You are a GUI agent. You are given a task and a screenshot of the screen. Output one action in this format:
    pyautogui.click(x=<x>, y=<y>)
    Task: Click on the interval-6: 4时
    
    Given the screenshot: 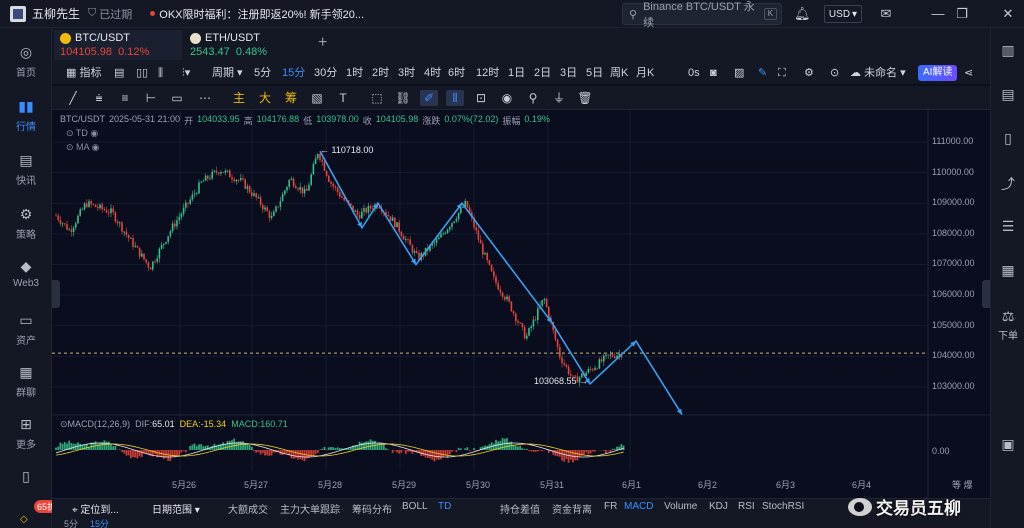 What is the action you would take?
    pyautogui.click(x=433, y=73)
    